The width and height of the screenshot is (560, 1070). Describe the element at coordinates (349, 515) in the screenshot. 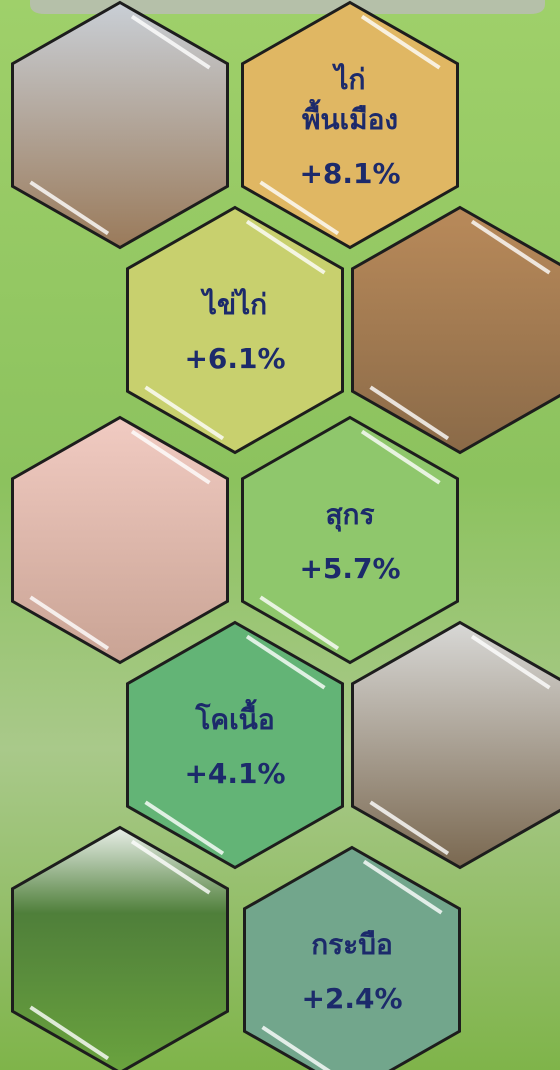

I see `animal-name: สุกร` at that location.